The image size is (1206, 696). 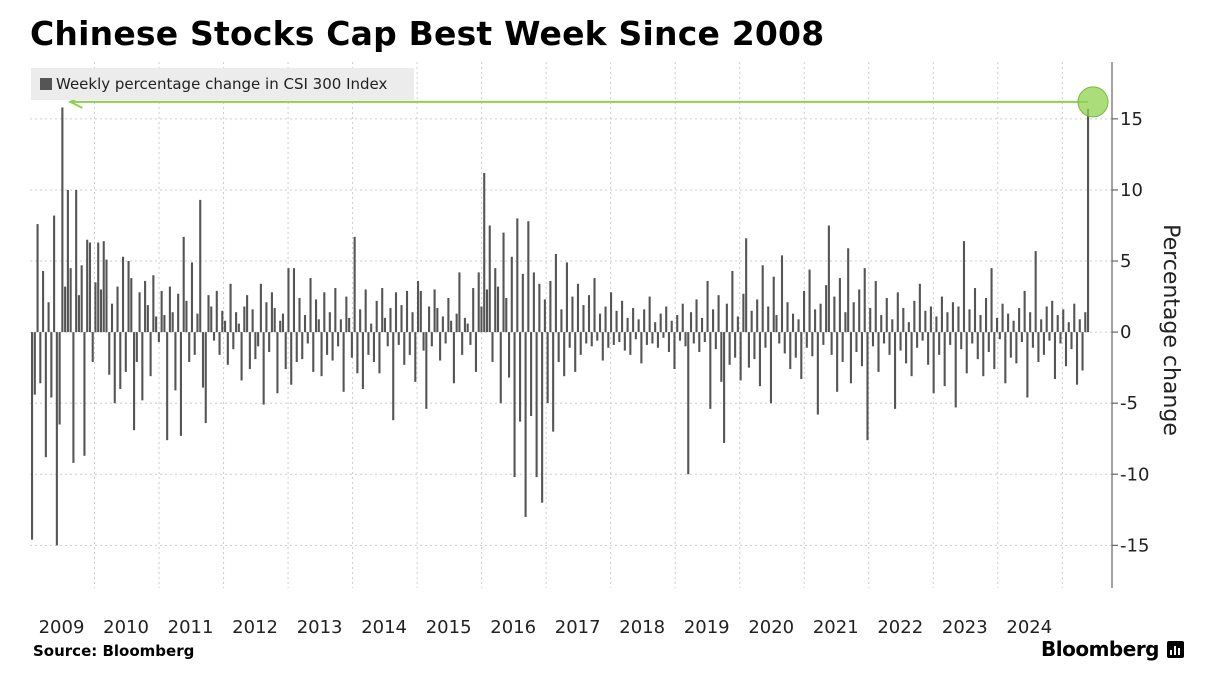 What do you see at coordinates (62, 627) in the screenshot?
I see `x-tick-label: 2009` at bounding box center [62, 627].